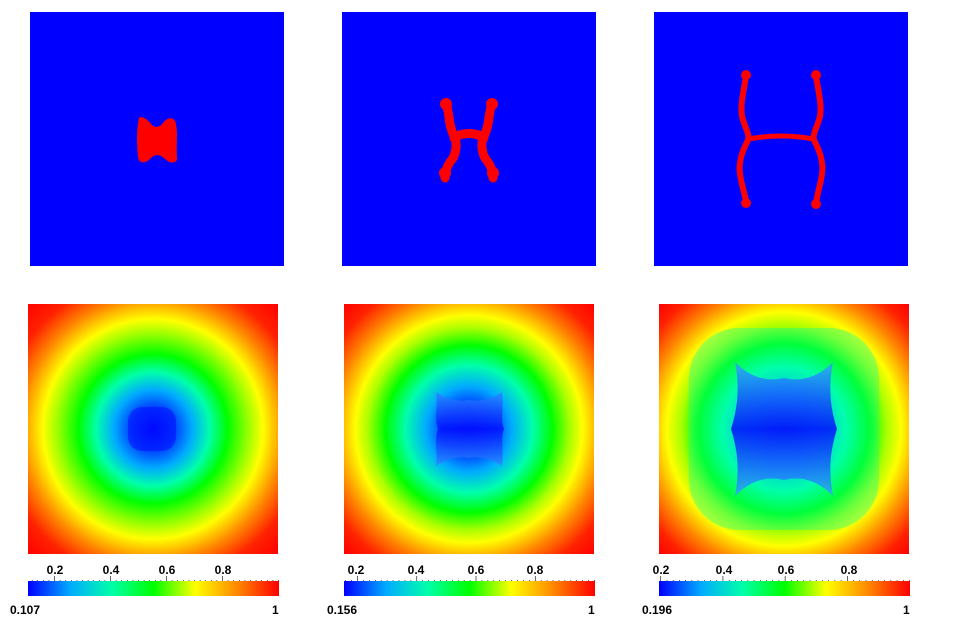 The height and width of the screenshot is (629, 955). Describe the element at coordinates (275, 610) in the screenshot. I see `colorbar-1-max-label: 1` at that location.